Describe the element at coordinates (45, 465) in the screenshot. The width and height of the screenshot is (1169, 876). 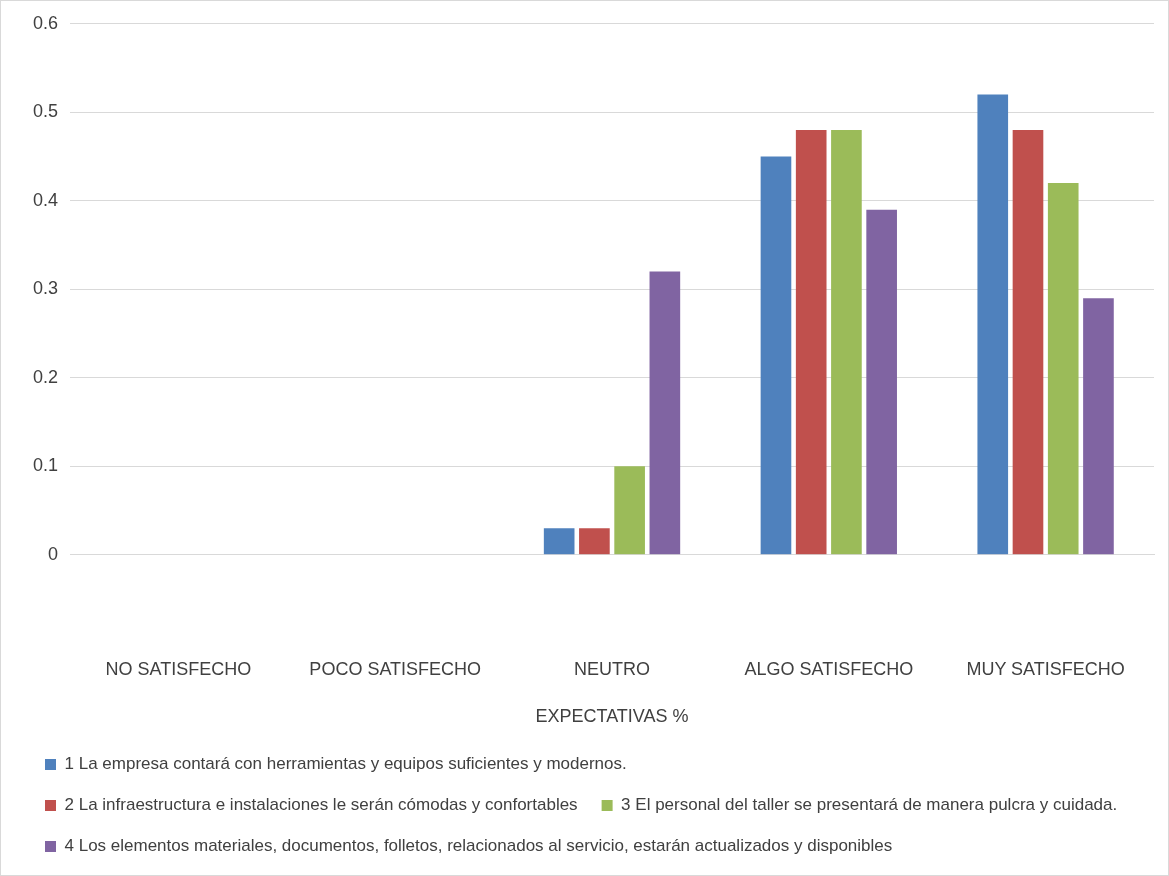
I see `y-tick-label: 0.1` at that location.